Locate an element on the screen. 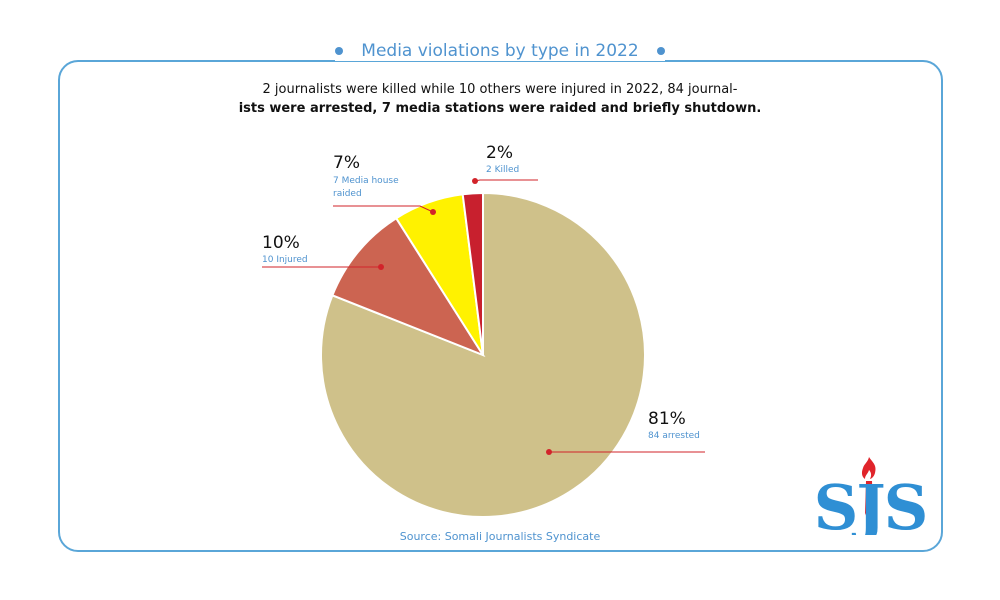  slice-category-label: 10 Injured is located at coordinates (285, 260).